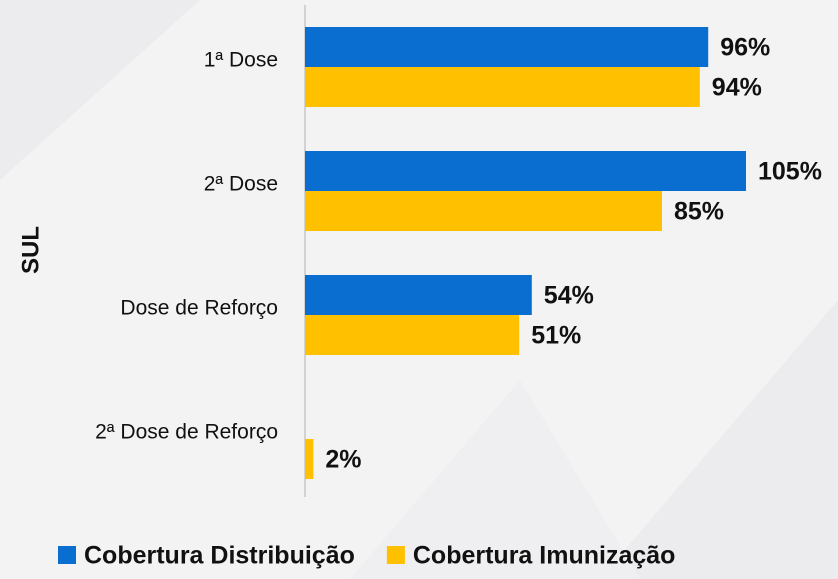 This screenshot has height=579, width=838. I want to click on value-label: 96%, so click(745, 48).